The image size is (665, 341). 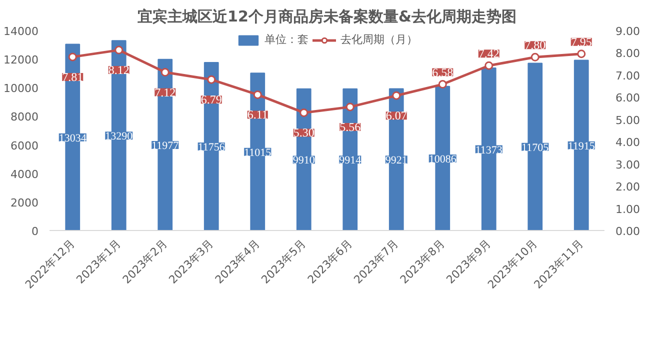 I want to click on y2-tick-label: 8.00, so click(x=628, y=53).